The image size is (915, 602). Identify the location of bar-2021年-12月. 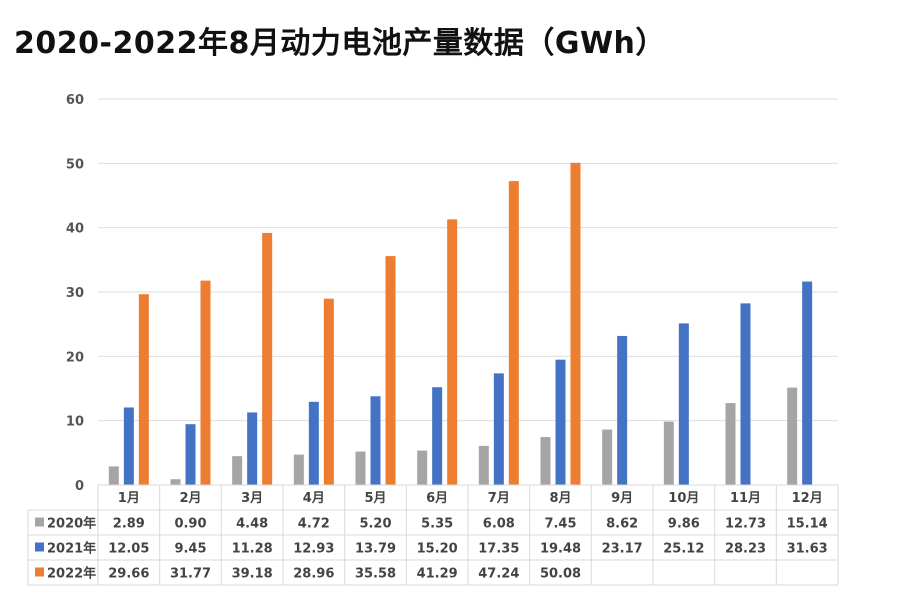
(807, 383).